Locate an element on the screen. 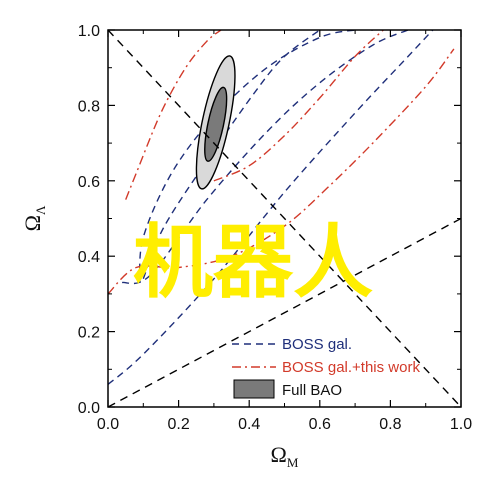 This screenshot has height=484, width=500. x-axis-label-sub: M is located at coordinates (293, 462).